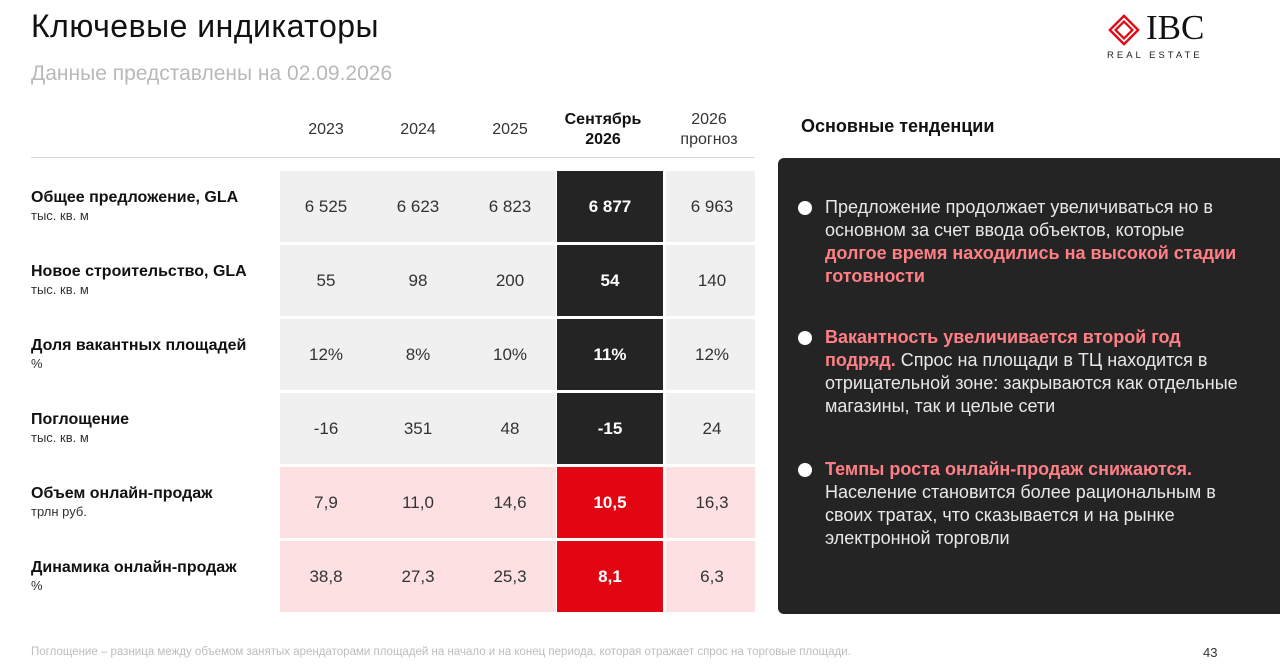 The height and width of the screenshot is (665, 1280). Describe the element at coordinates (326, 502) in the screenshot. I see `table-cell: 7,9` at that location.